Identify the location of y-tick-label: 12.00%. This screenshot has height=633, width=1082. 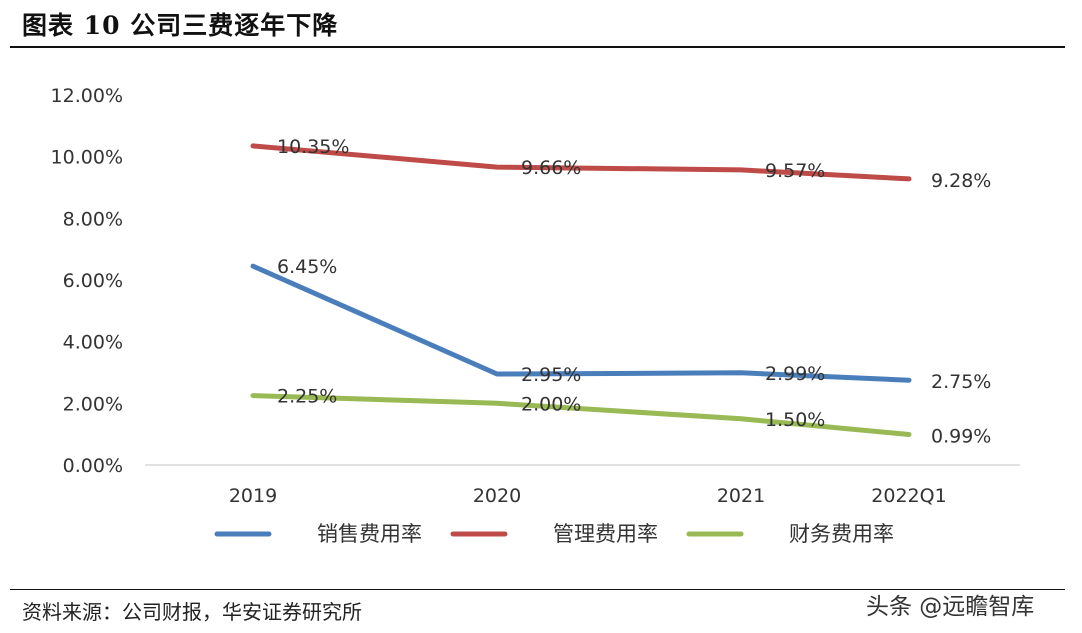
(87, 96).